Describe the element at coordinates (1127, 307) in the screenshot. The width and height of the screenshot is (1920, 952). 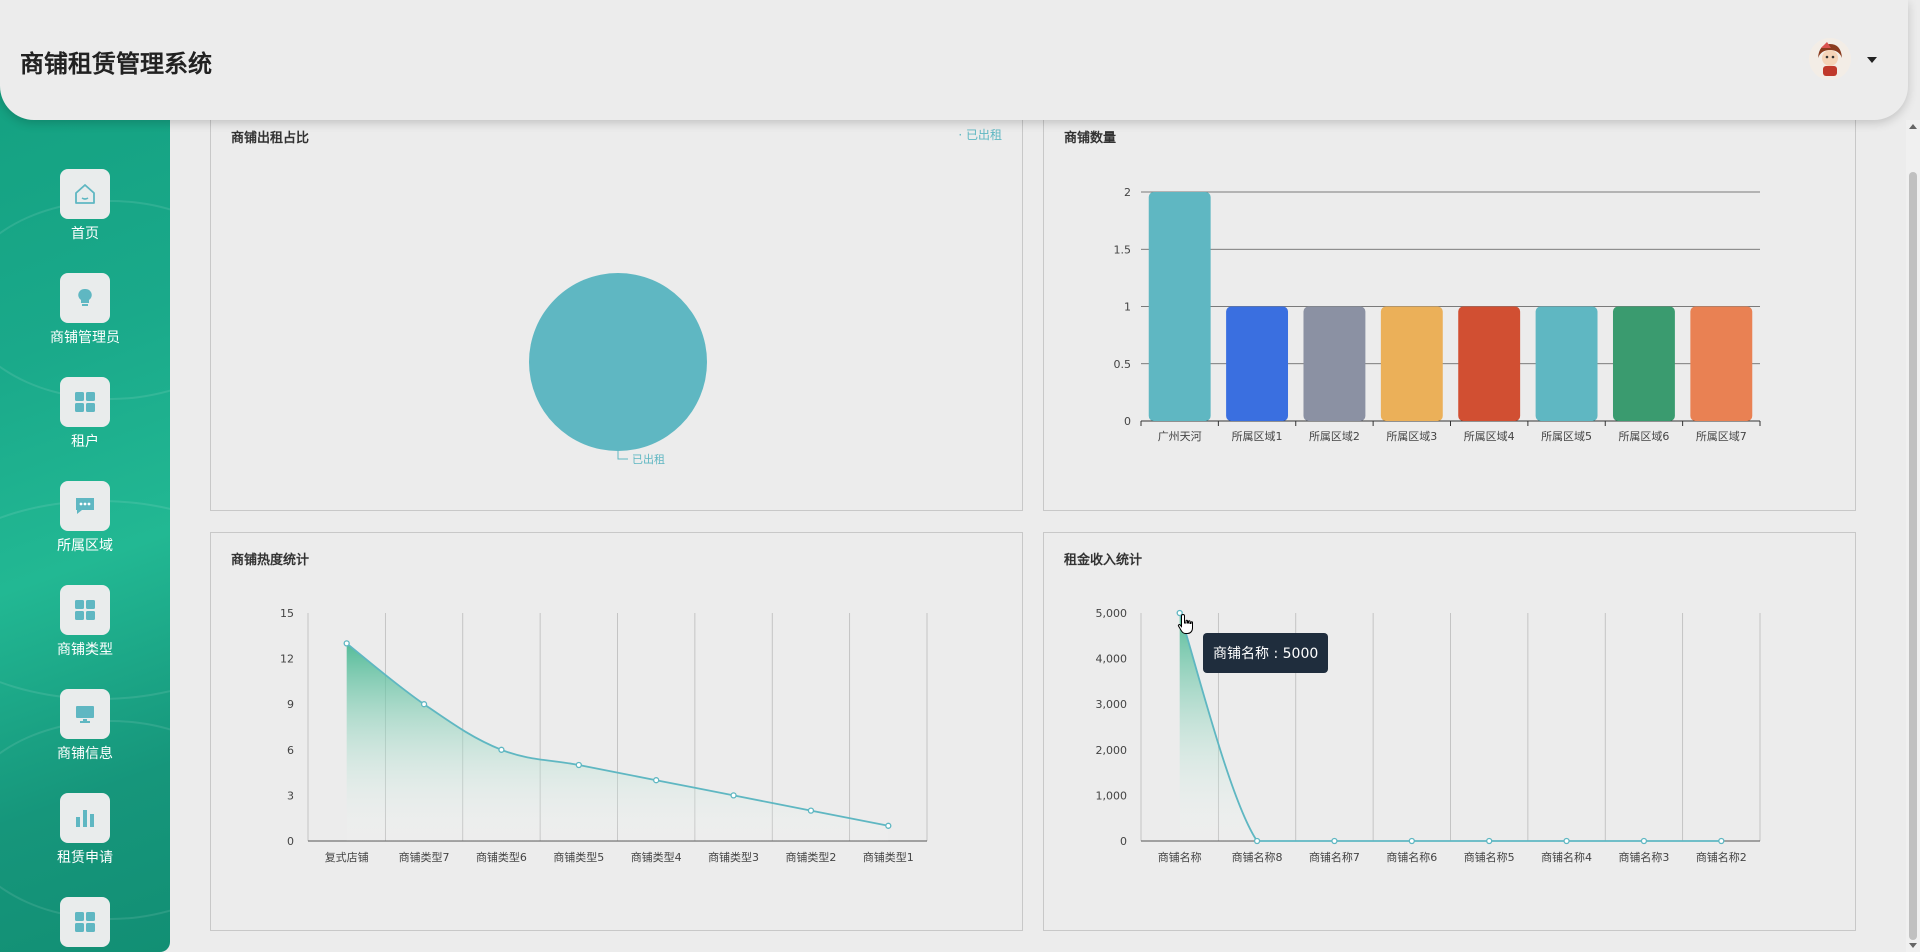
I see `y-tick-label: 1` at that location.